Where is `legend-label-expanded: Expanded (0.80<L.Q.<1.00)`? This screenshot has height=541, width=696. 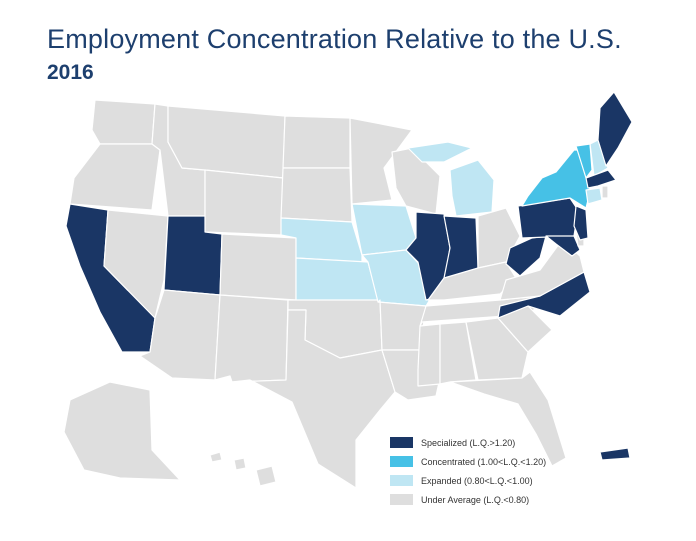
legend-label-expanded: Expanded (0.80<L.Q.<1.00) is located at coordinates (477, 480).